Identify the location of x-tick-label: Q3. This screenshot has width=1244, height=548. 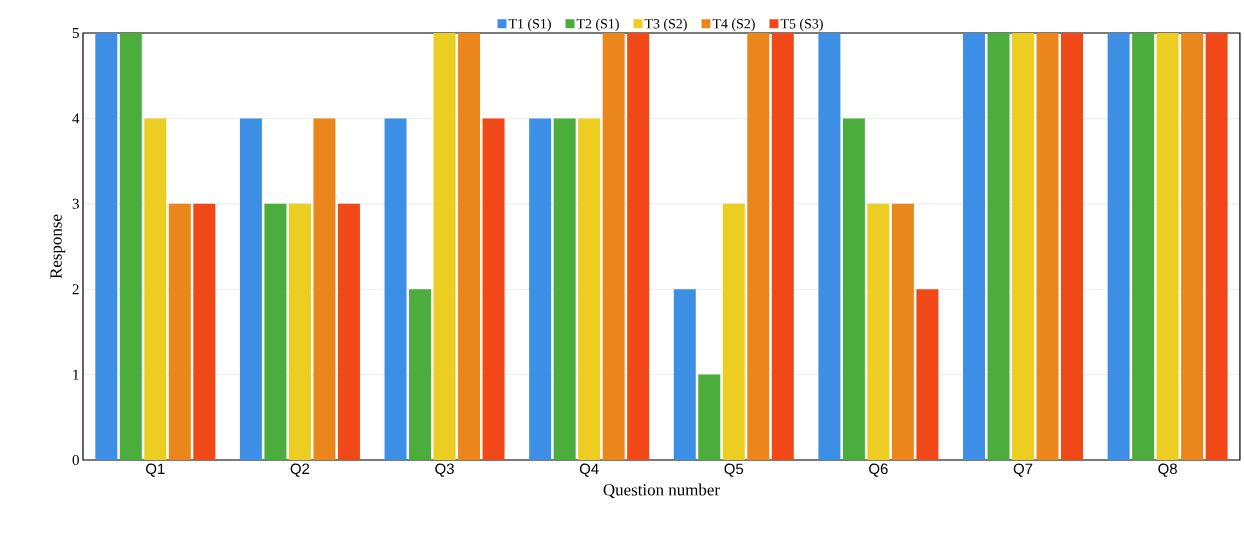
(444, 470).